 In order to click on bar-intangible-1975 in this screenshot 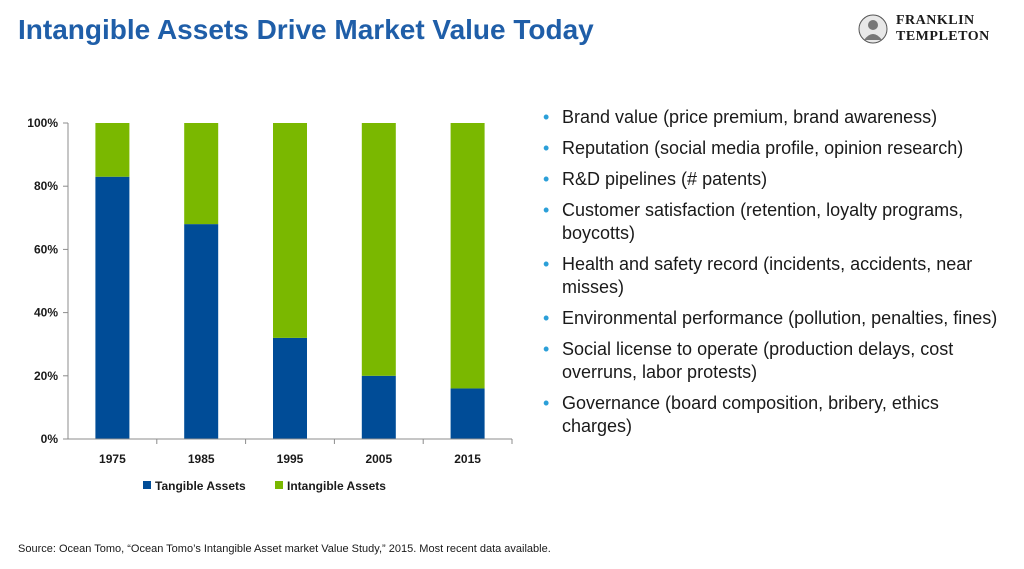, I will do `click(112, 150)`.